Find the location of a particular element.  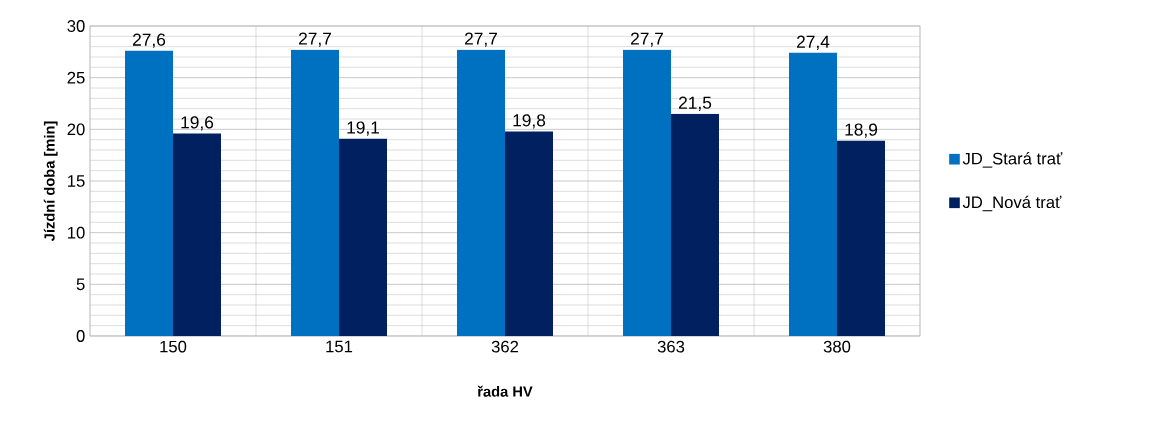

x-tick-label: 150 is located at coordinates (173, 346).